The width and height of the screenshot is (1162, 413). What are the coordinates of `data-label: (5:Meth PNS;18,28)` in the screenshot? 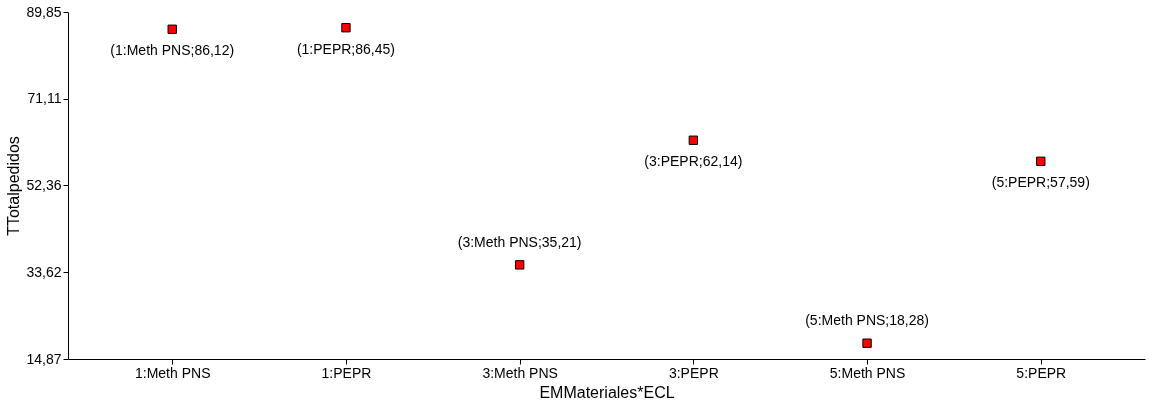 It's located at (867, 320).